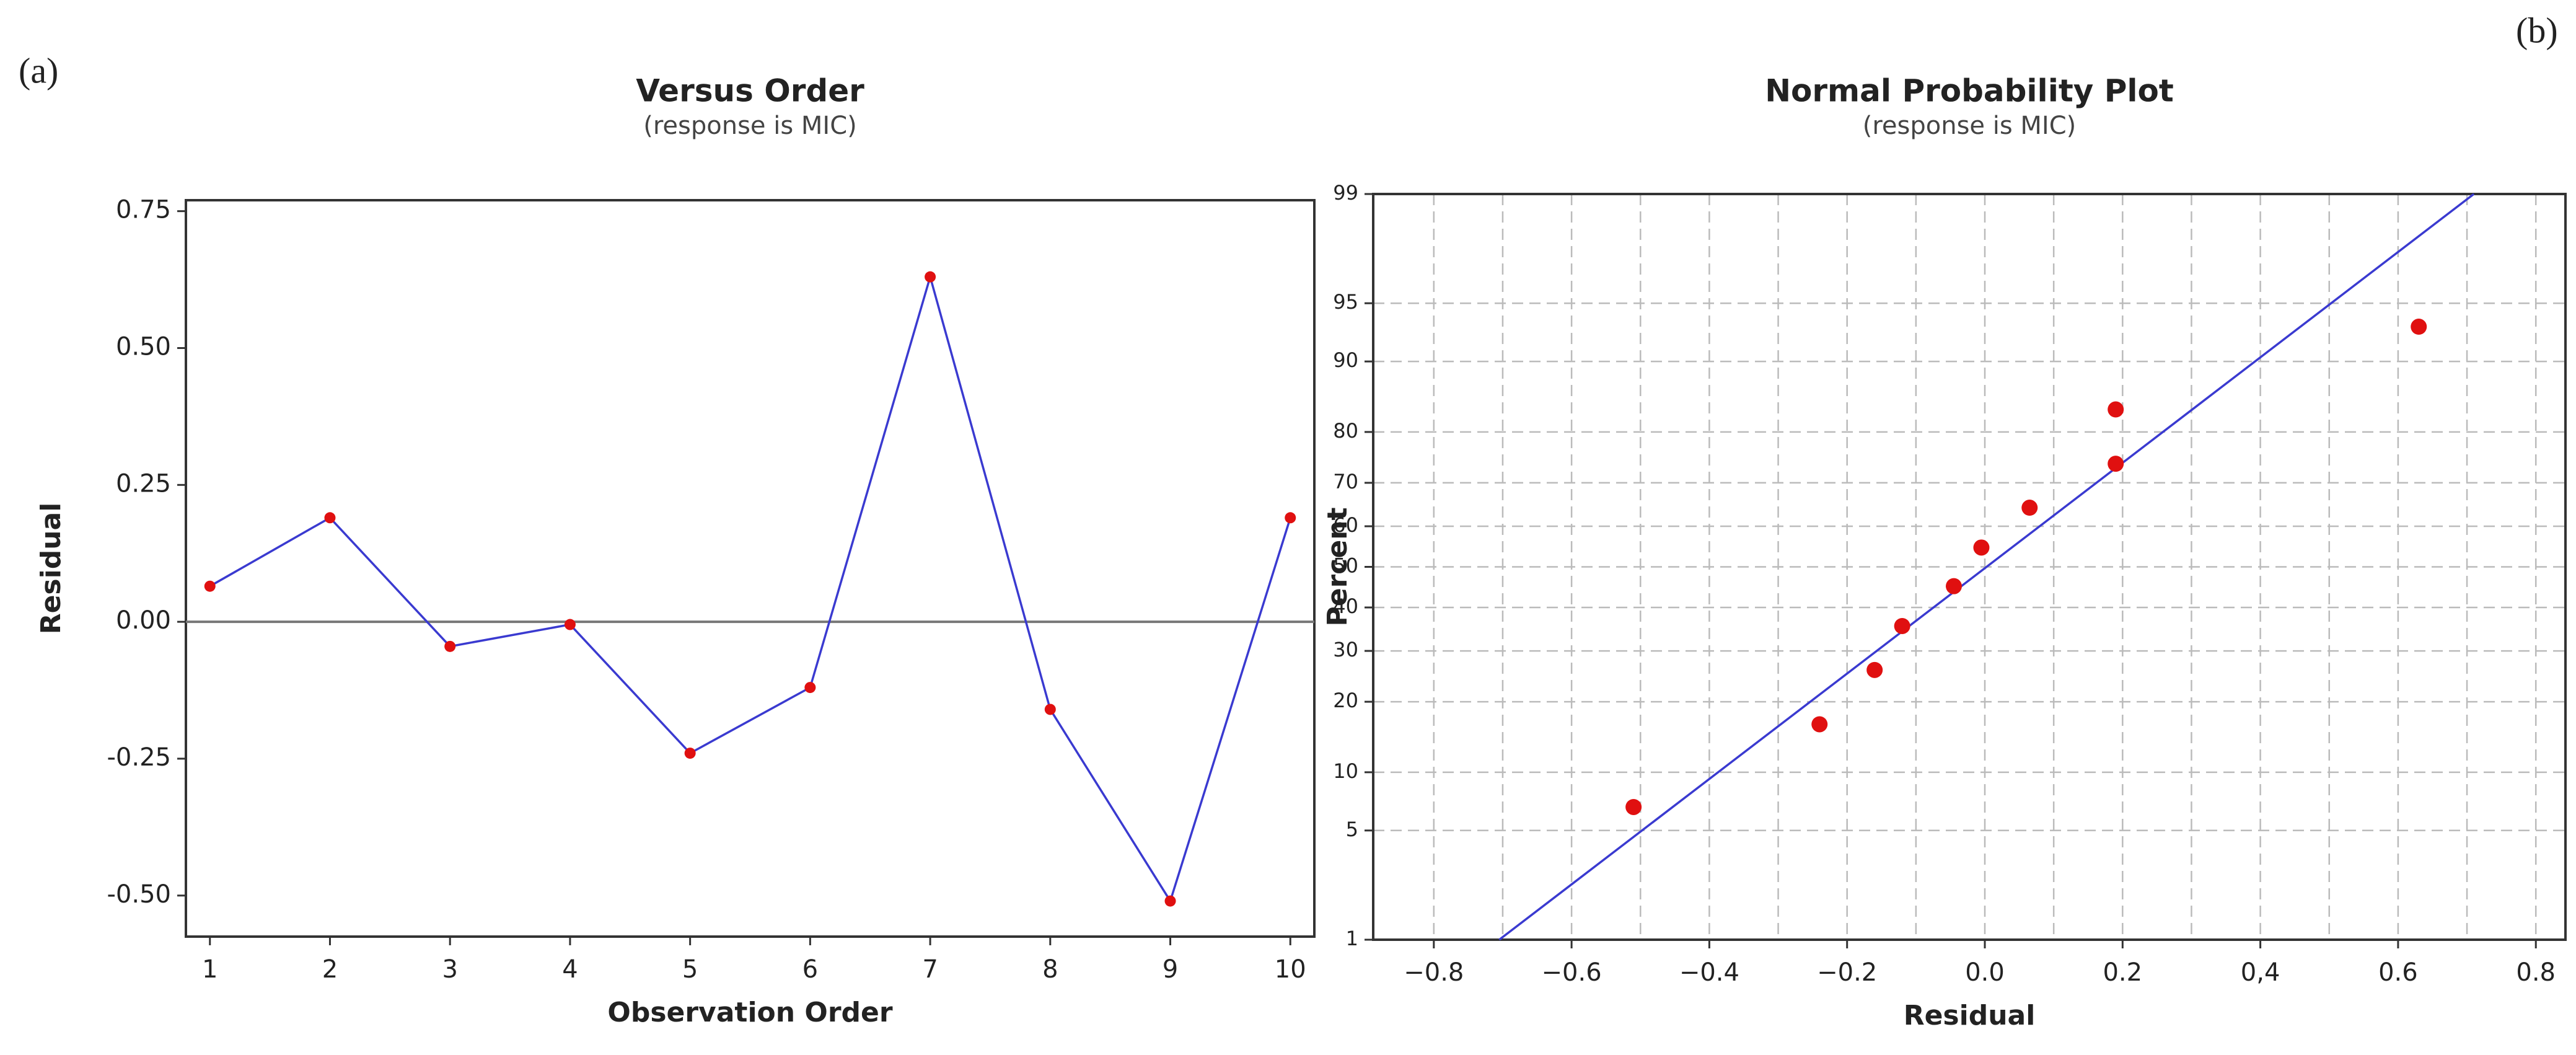 The image size is (2576, 1055). I want to click on panel-label: (b), so click(2537, 30).